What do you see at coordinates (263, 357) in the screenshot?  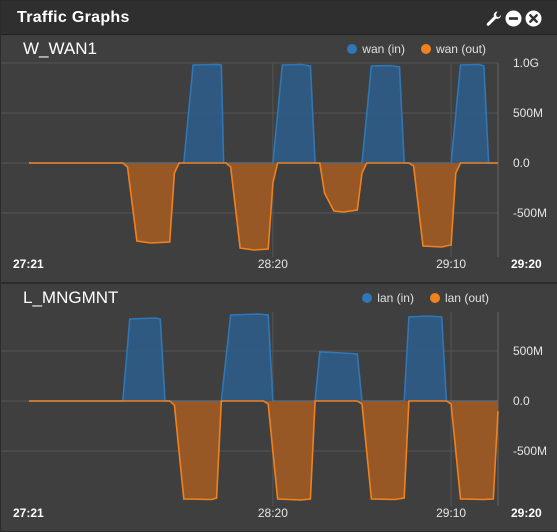 I see `series-area-in` at bounding box center [263, 357].